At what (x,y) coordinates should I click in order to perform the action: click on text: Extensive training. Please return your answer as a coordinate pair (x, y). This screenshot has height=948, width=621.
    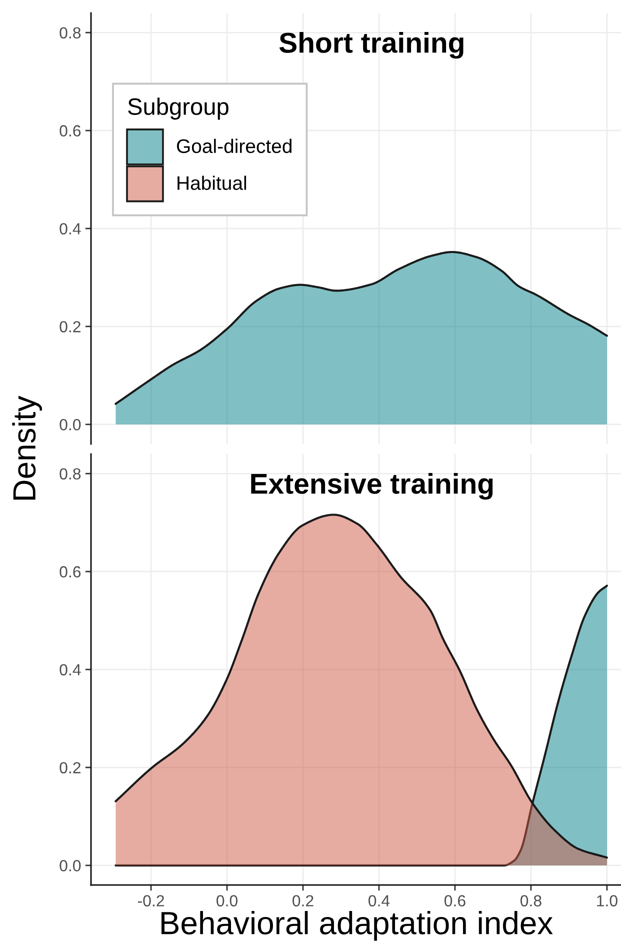
    Looking at the image, I should click on (372, 486).